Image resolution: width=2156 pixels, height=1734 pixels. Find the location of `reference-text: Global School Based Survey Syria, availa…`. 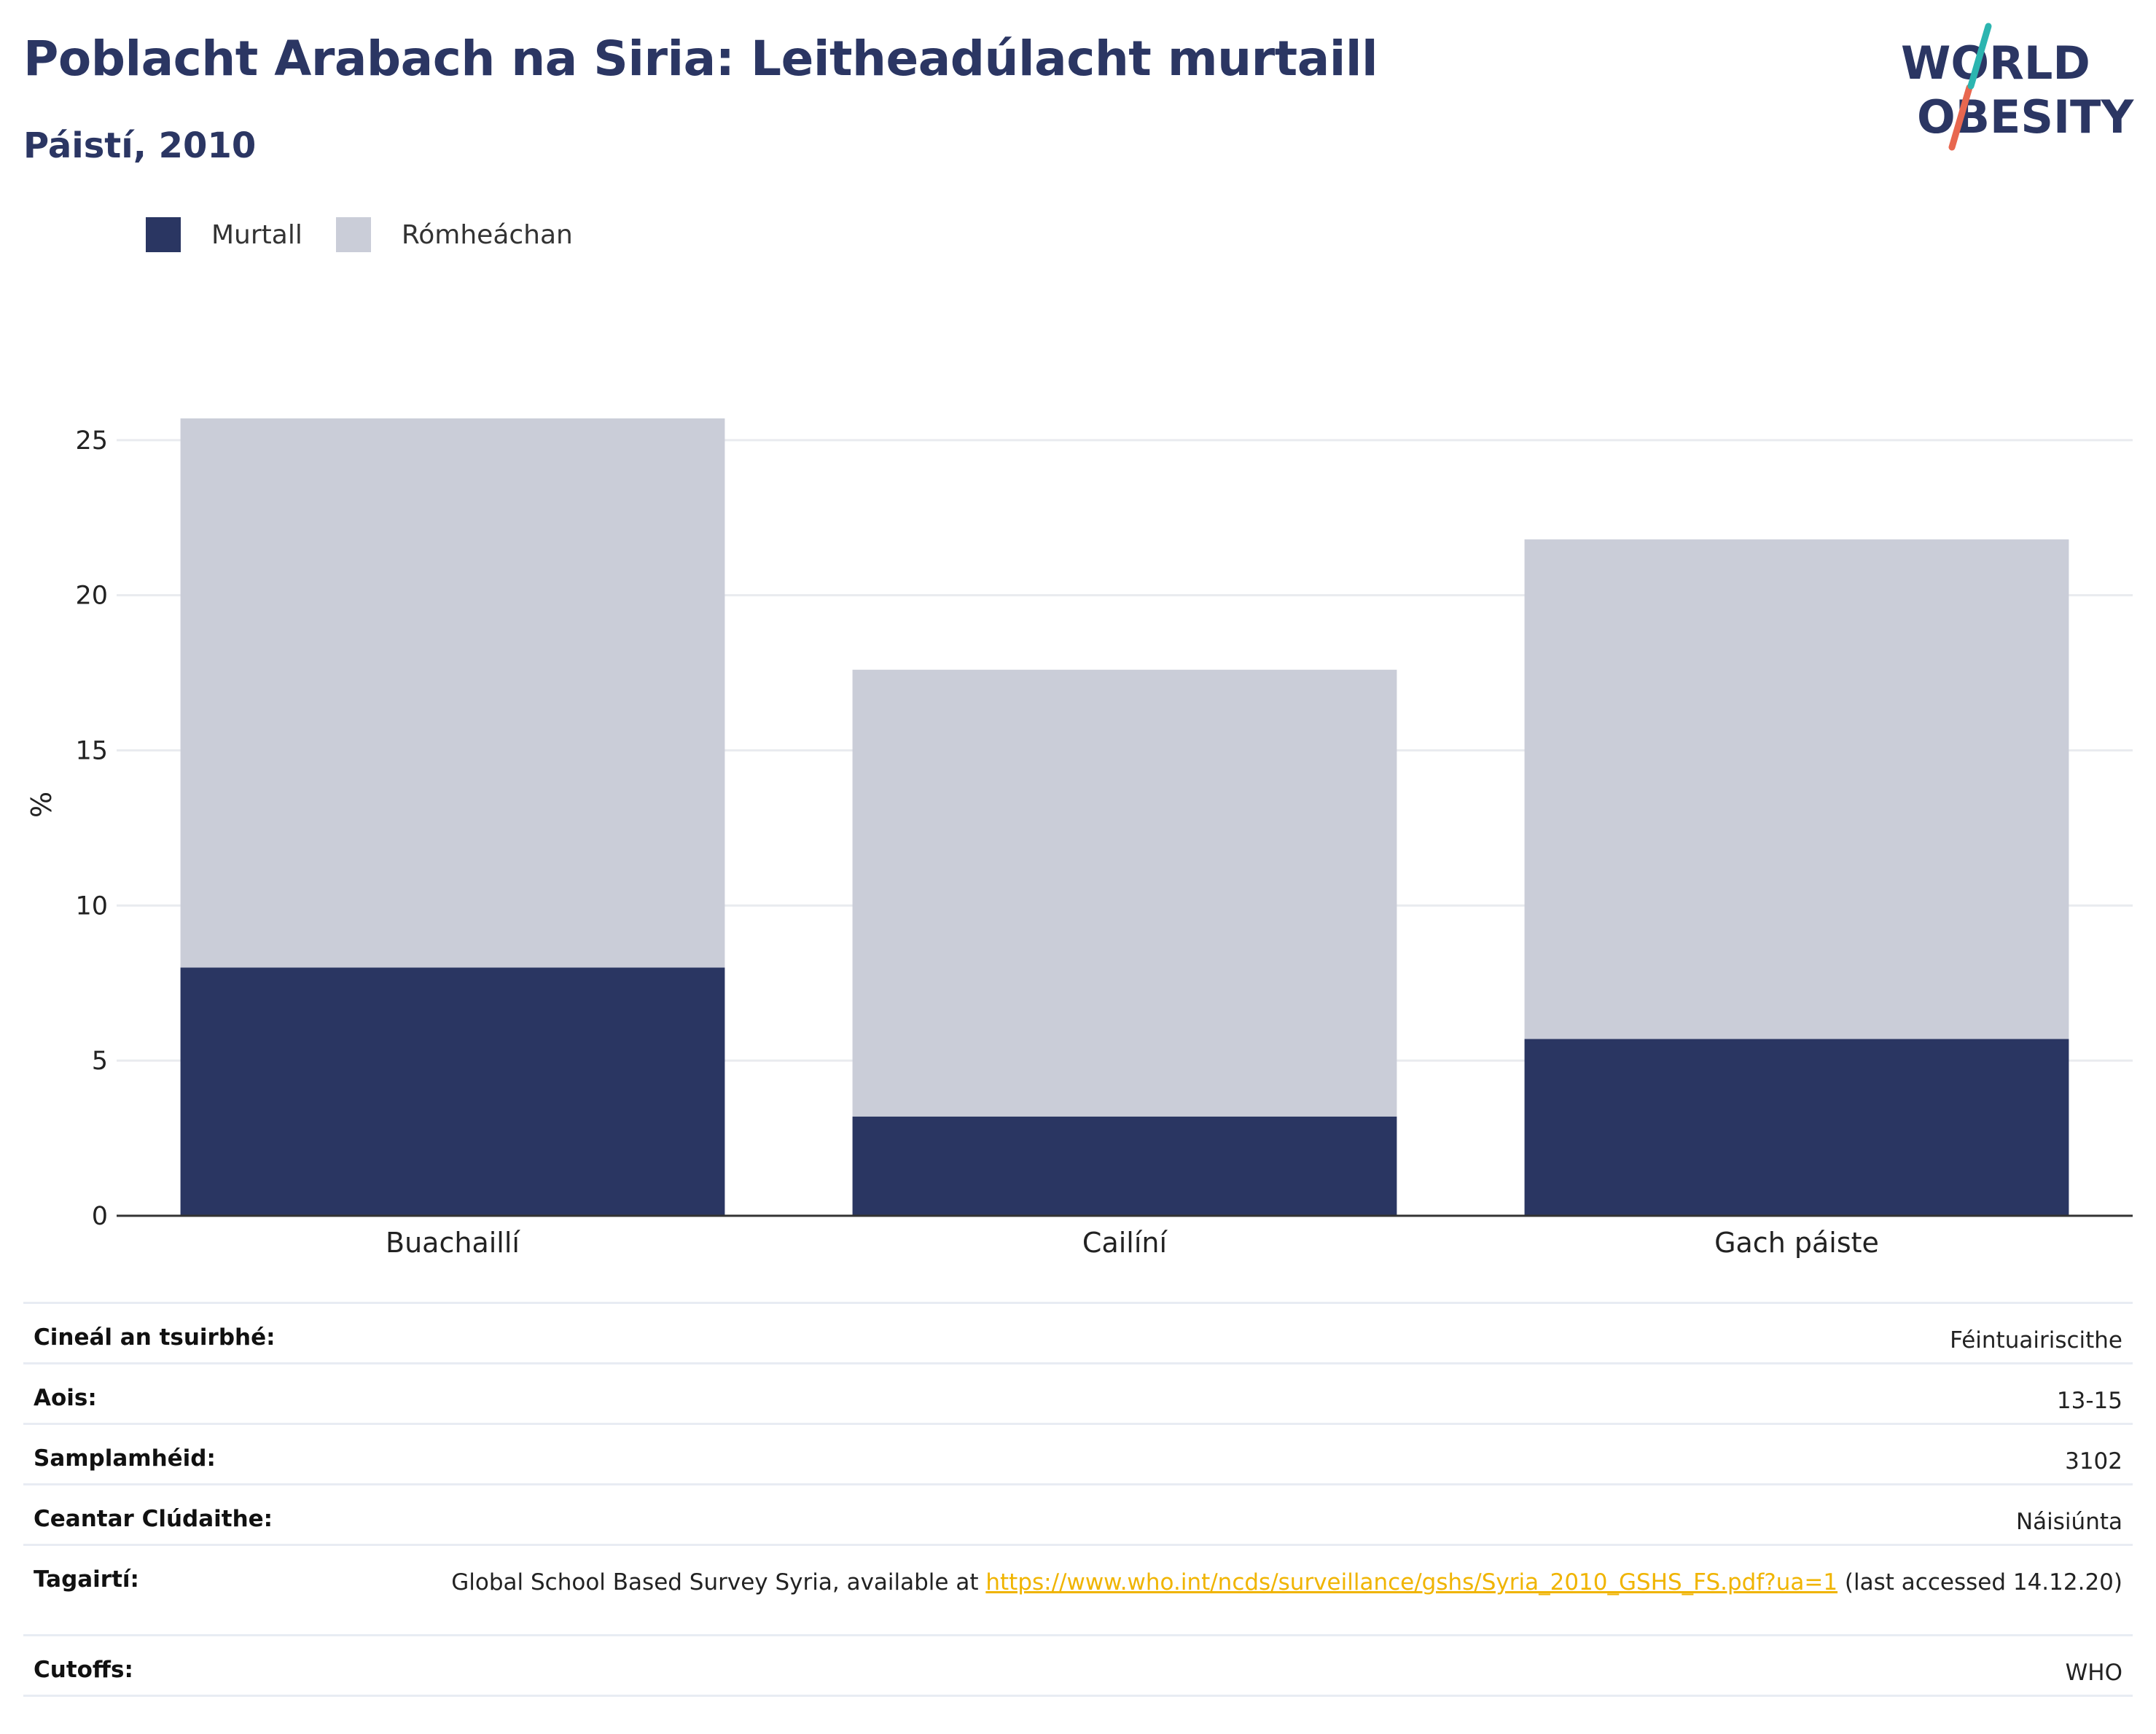

reference-text: Global School Based Survey Syria, availa… is located at coordinates (719, 1582).